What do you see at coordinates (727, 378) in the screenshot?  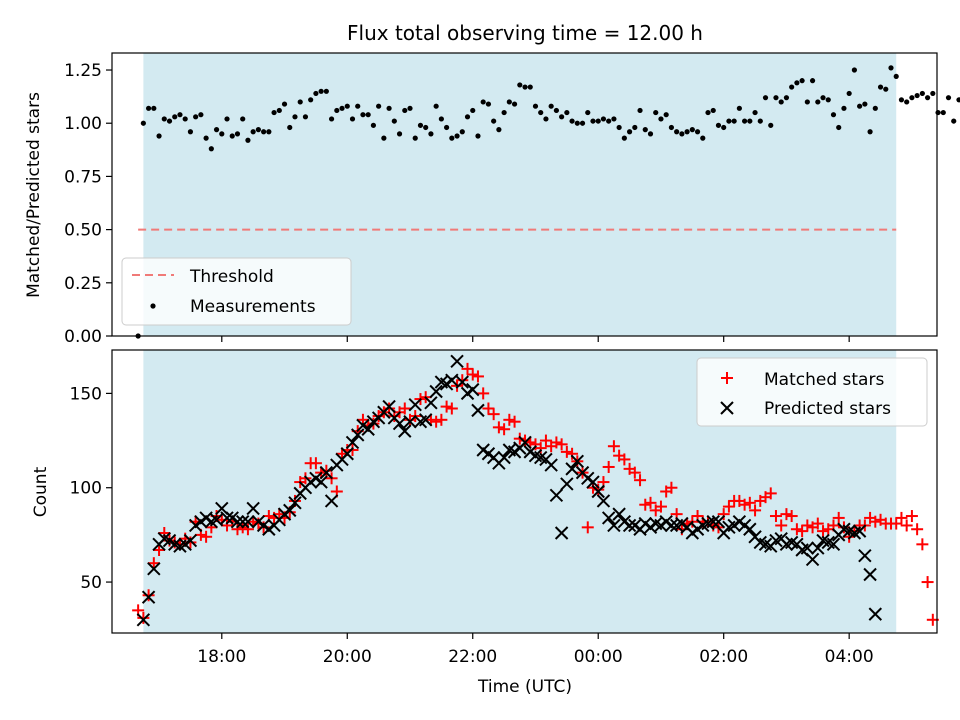 I see `matched-legend-swatch` at bounding box center [727, 378].